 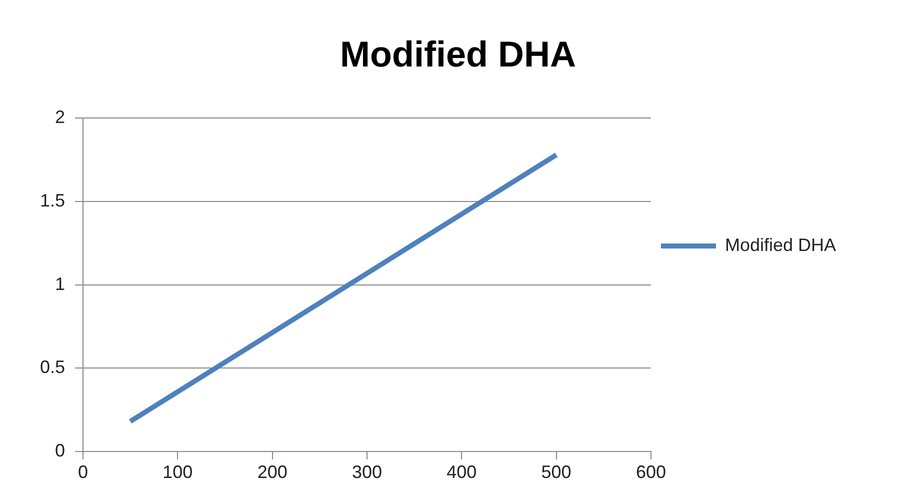 What do you see at coordinates (461, 472) in the screenshot?
I see `x-tick-label: 400` at bounding box center [461, 472].